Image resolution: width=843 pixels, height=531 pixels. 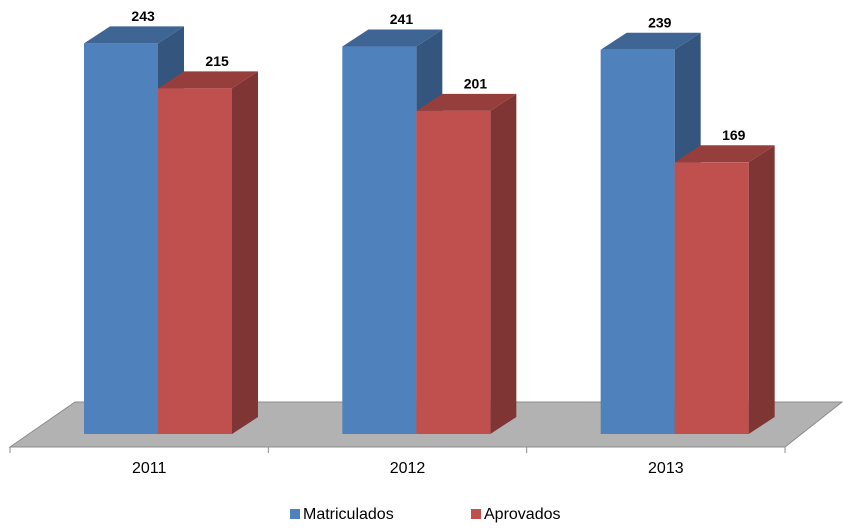 What do you see at coordinates (666, 468) in the screenshot?
I see `x-tick-label: 2013` at bounding box center [666, 468].